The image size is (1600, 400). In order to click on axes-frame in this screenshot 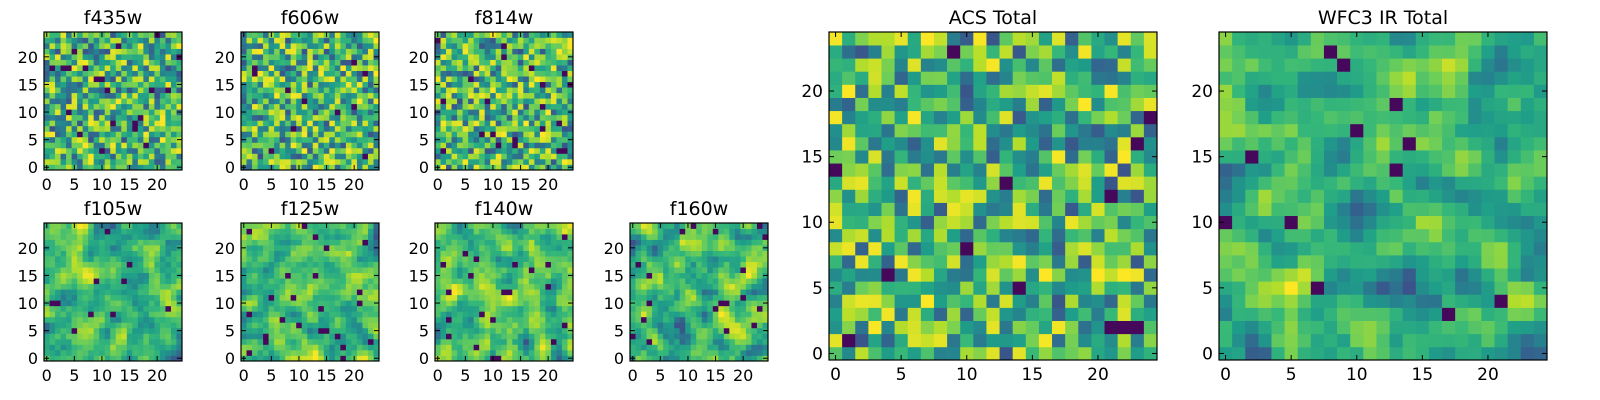, I will do `click(699, 292)`.